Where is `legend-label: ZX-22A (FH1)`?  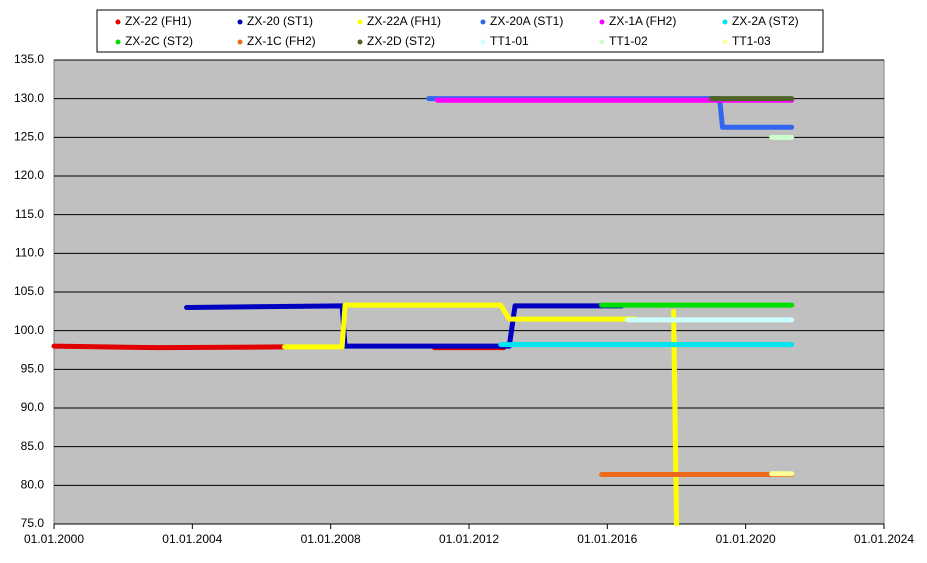 legend-label: ZX-22A (FH1) is located at coordinates (404, 21).